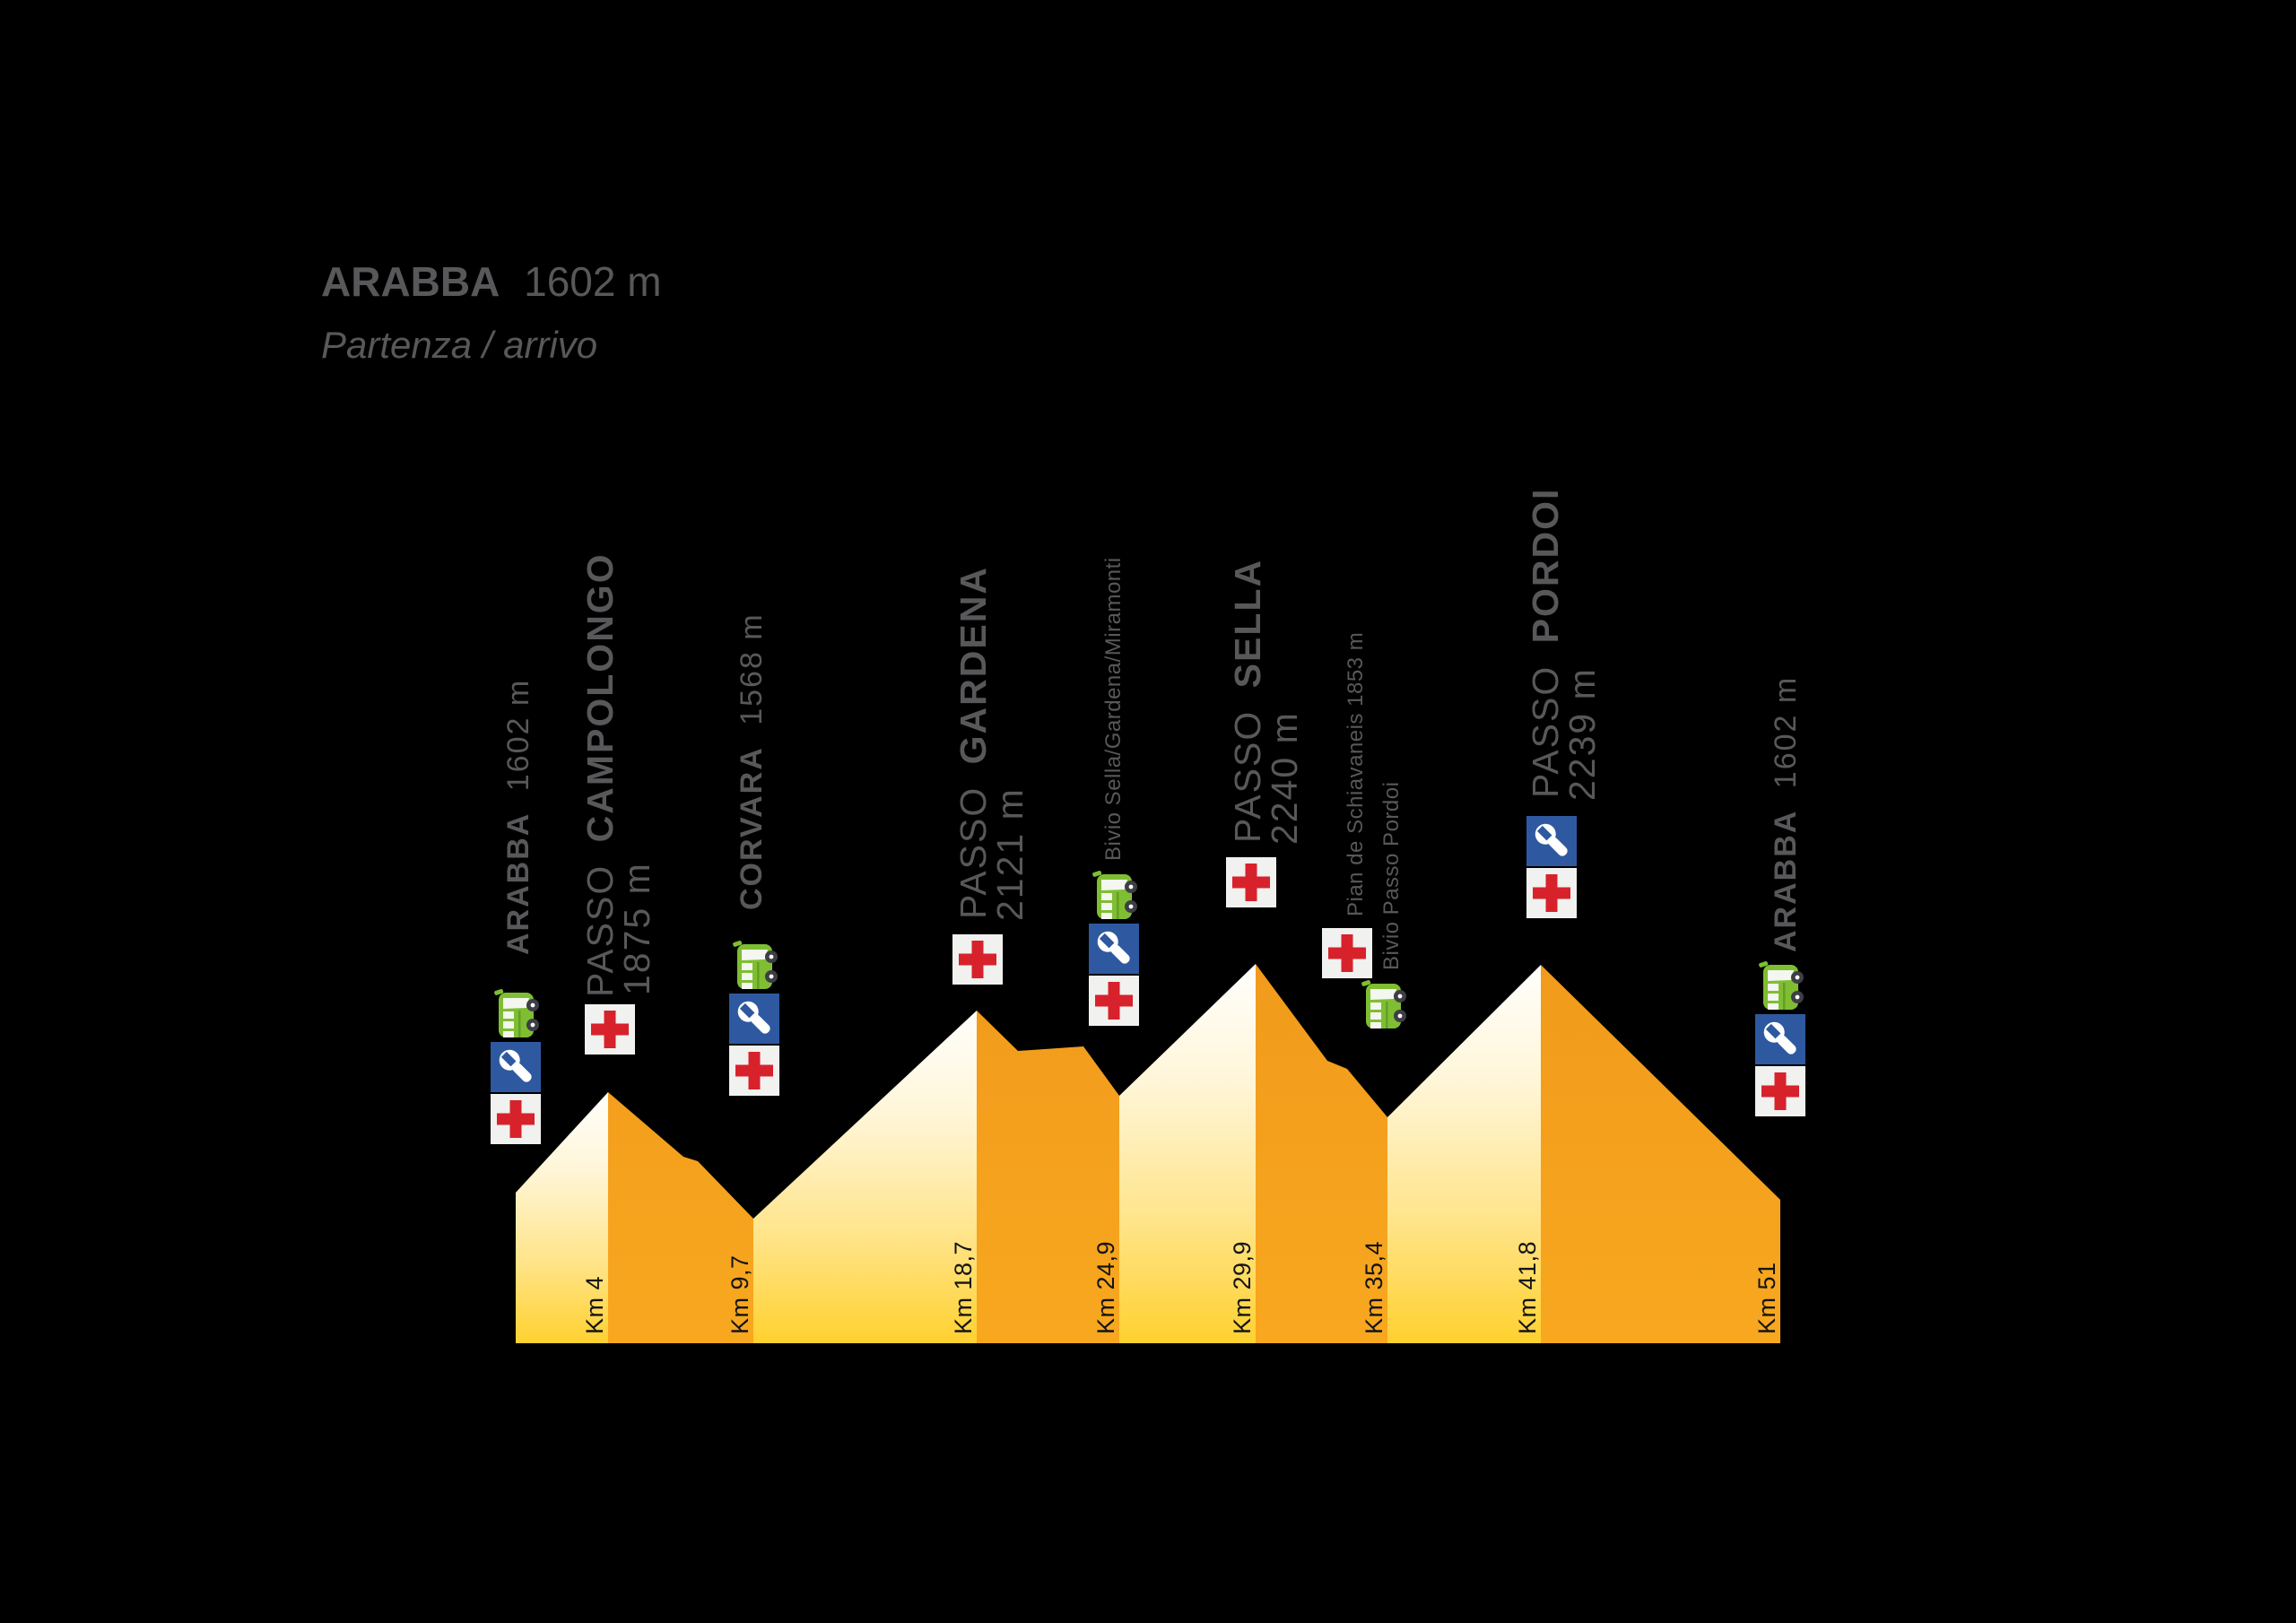 The image size is (2296, 1623). I want to click on waypoint-label: PASSO PORDOI, so click(1545, 643).